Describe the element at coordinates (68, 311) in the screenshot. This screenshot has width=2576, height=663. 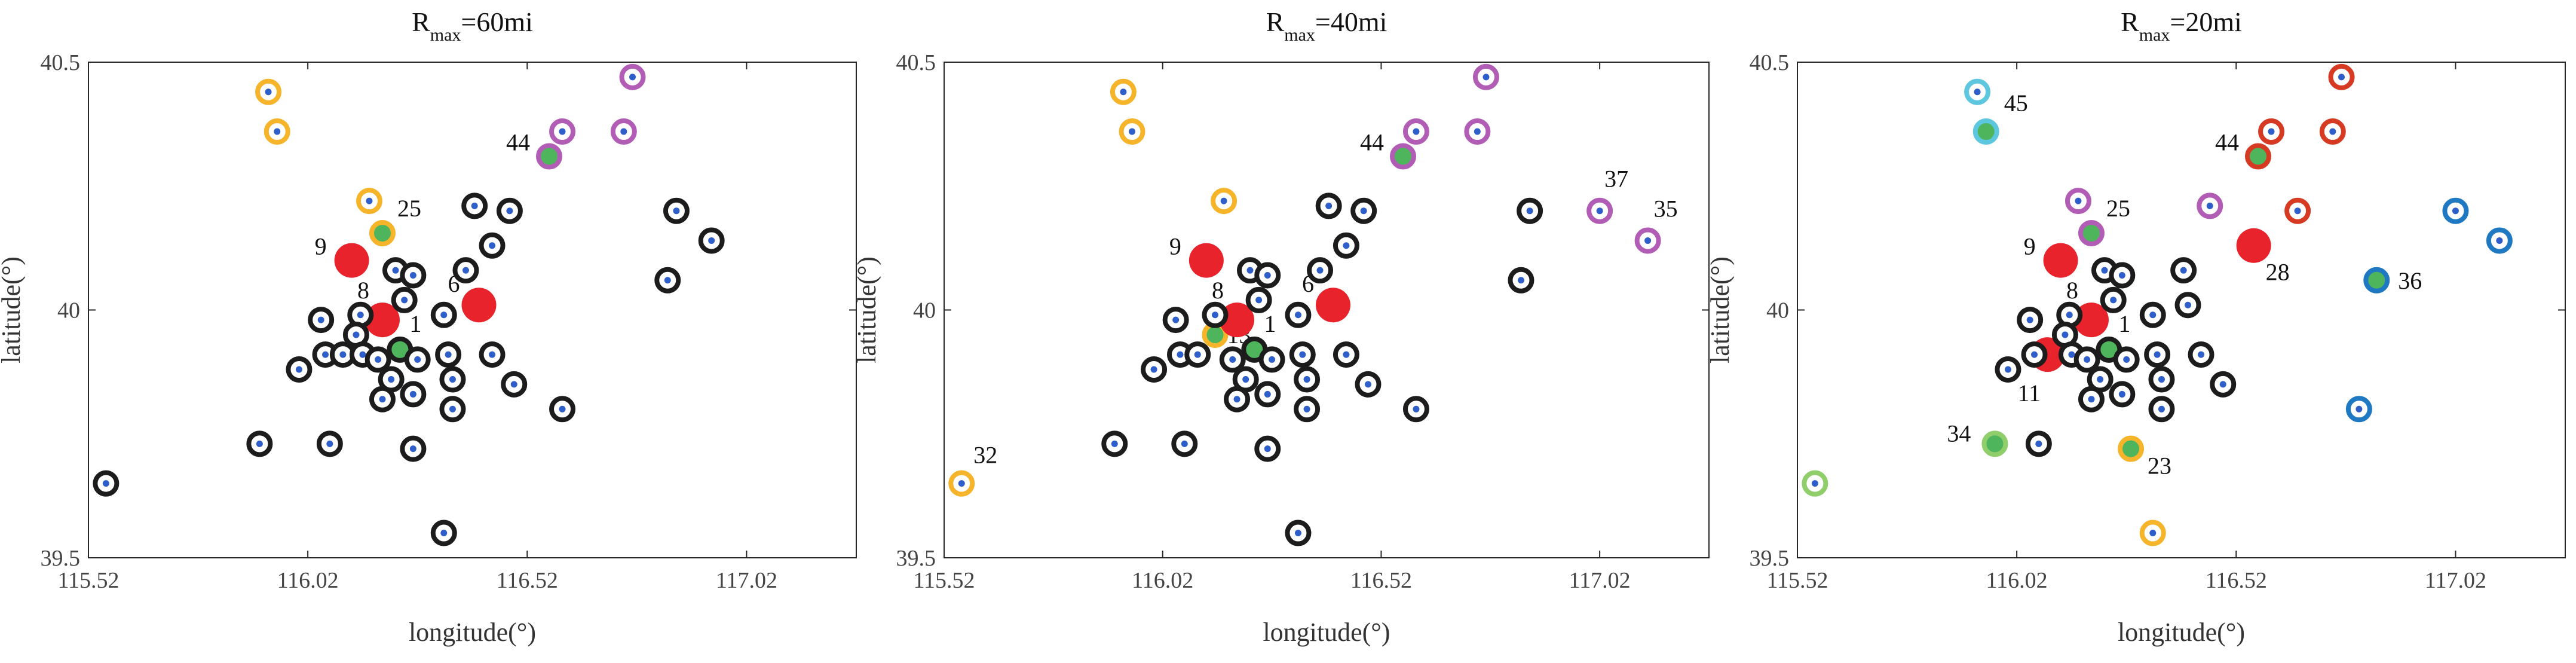
I see `y-tick-label: 40` at that location.